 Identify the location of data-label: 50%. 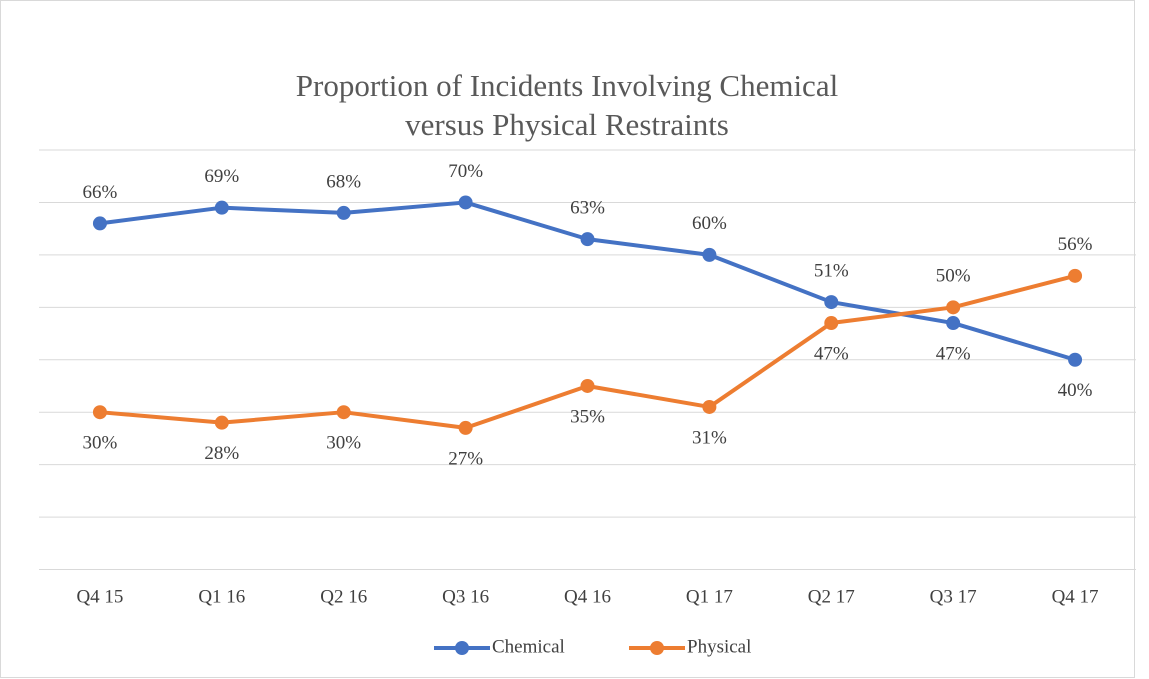
(953, 276).